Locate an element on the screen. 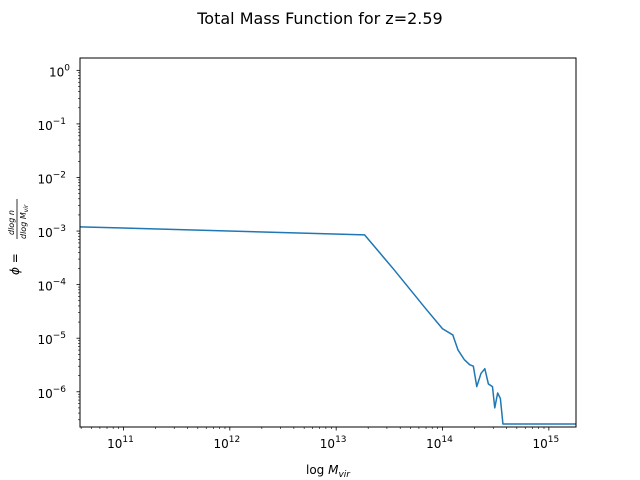 Image resolution: width=640 pixels, height=480 pixels. y-axis-label: ϕ = dlog n dlog Mvir is located at coordinates (18, 237).